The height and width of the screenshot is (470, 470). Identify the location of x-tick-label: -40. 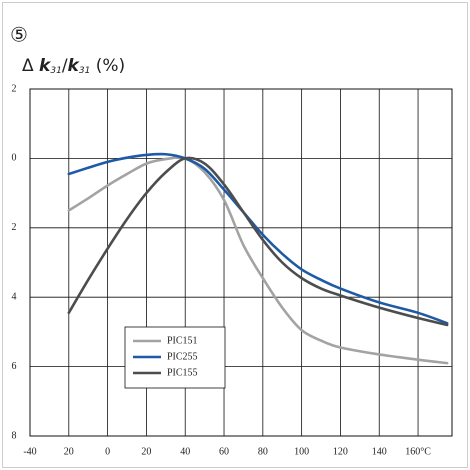
(29, 451).